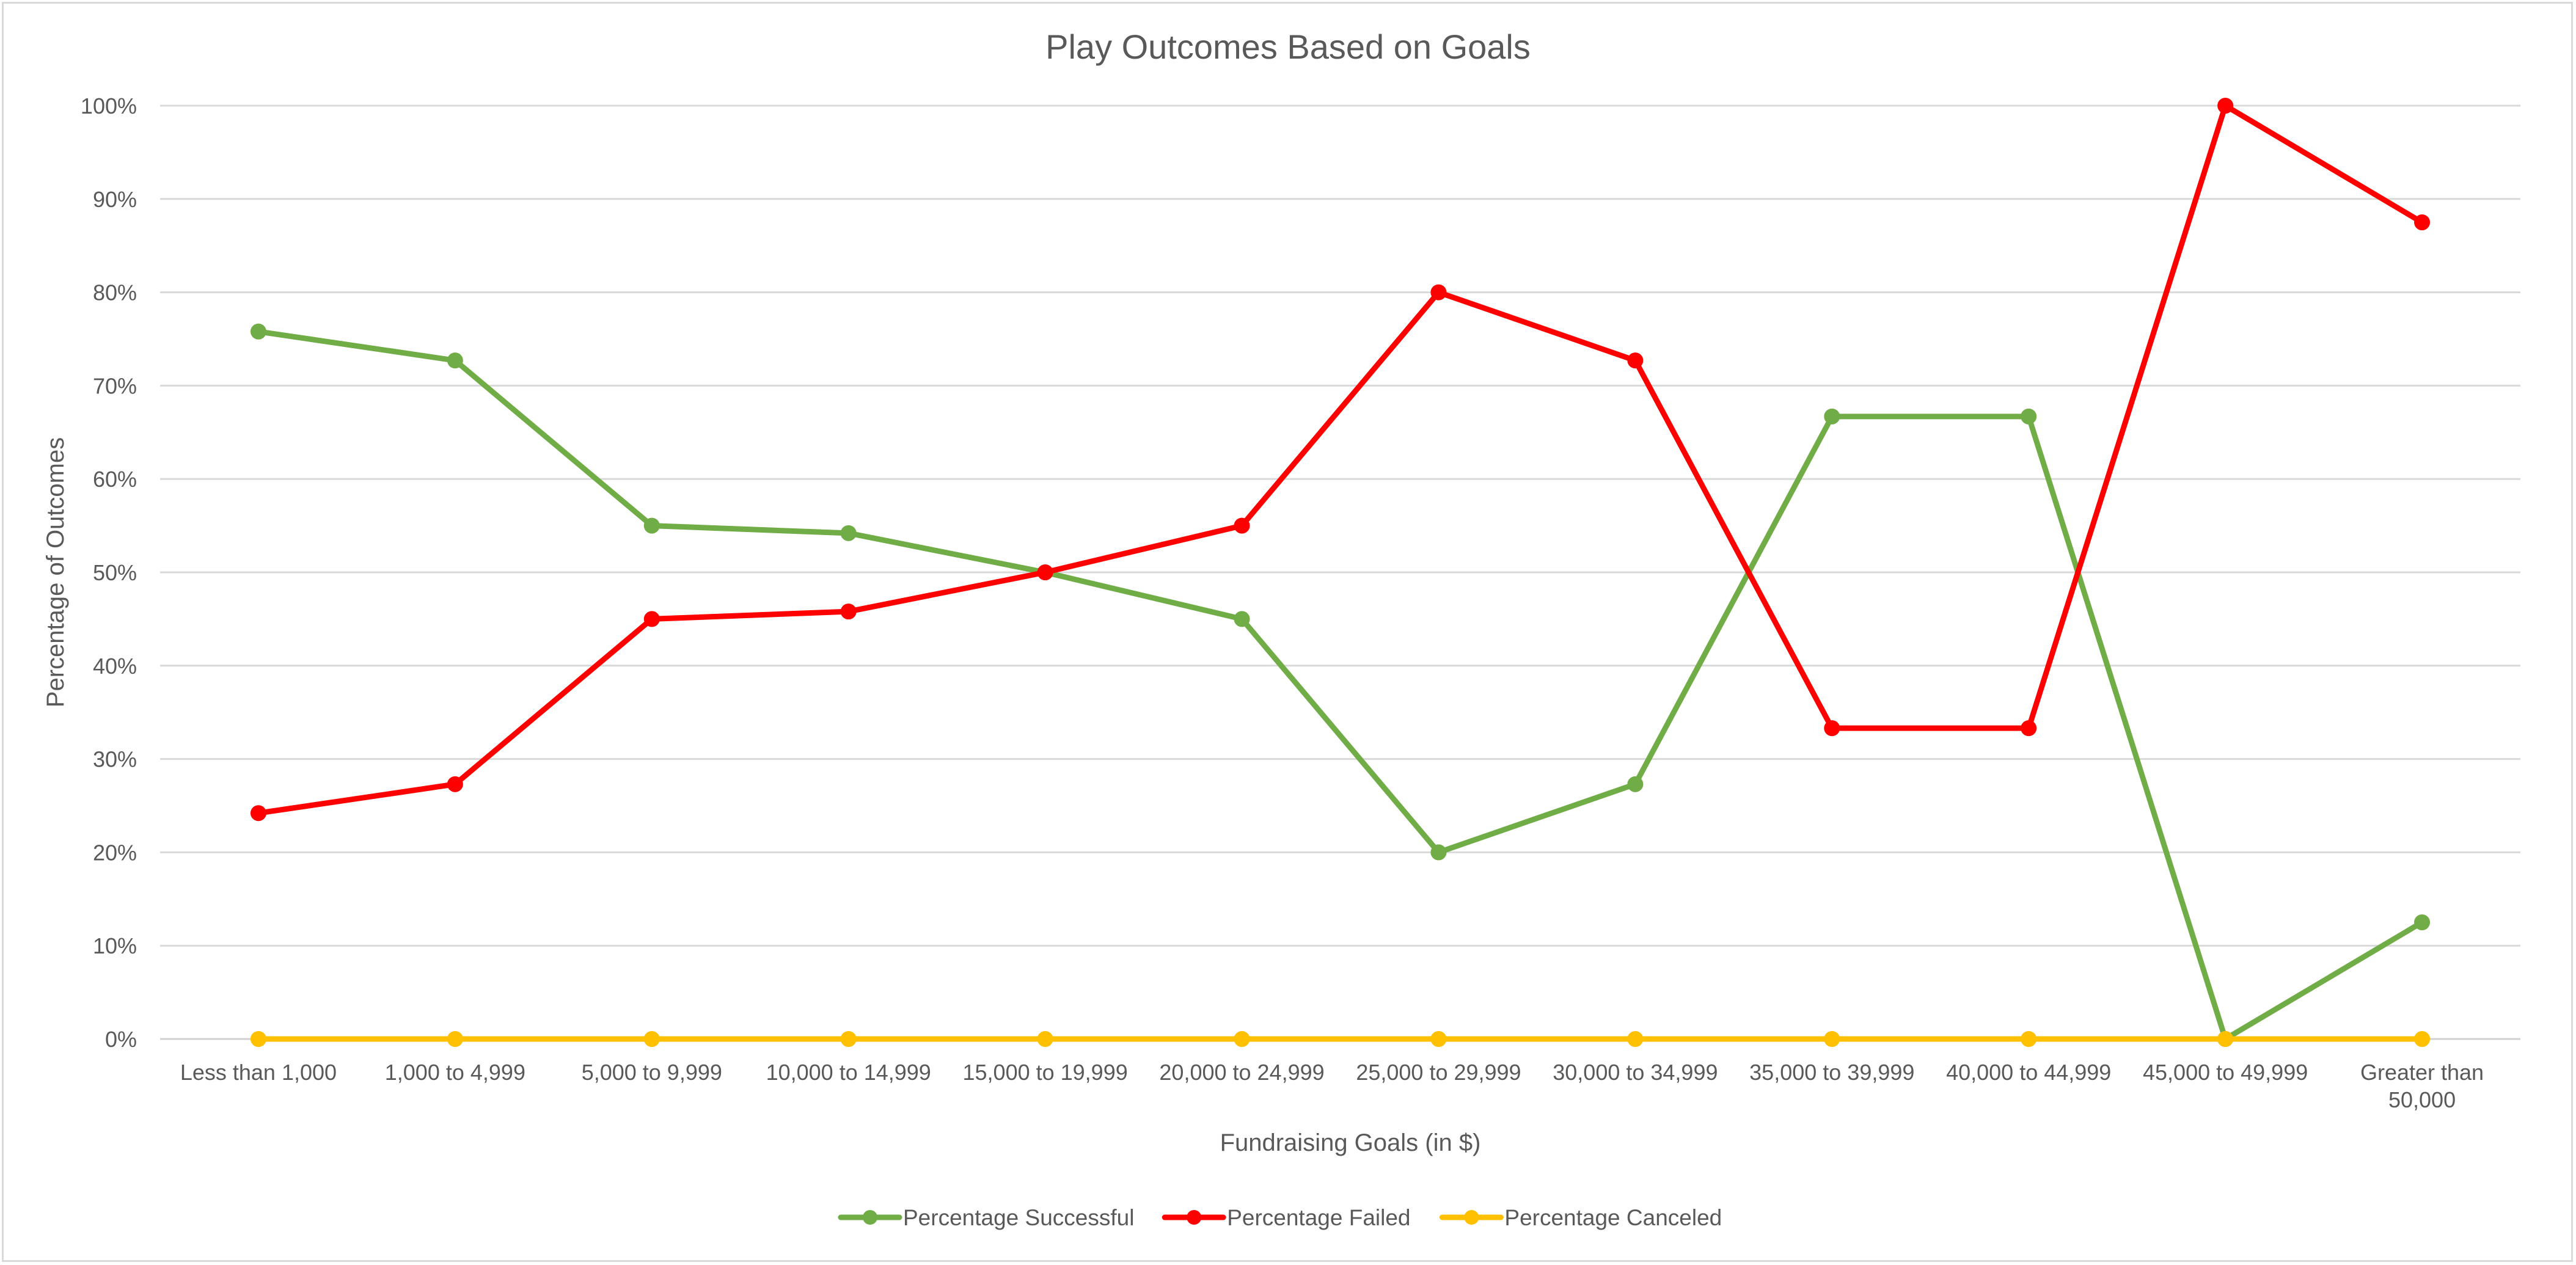 Image resolution: width=2576 pixels, height=1265 pixels. Describe the element at coordinates (652, 1073) in the screenshot. I see `x-tick-label: 5,000 to 9,999` at that location.